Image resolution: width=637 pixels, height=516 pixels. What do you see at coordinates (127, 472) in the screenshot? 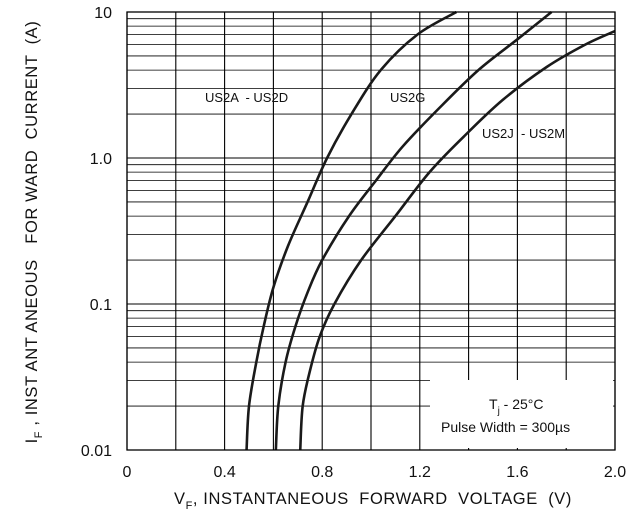
I see `x-tick-label: 0` at bounding box center [127, 472].